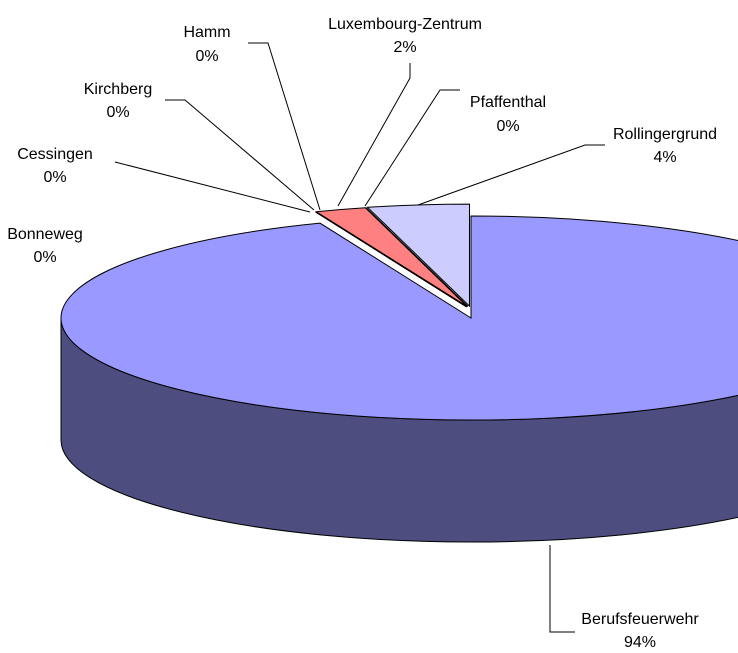 The height and width of the screenshot is (653, 738). What do you see at coordinates (664, 157) in the screenshot?
I see `slice-value-label: 4%` at bounding box center [664, 157].